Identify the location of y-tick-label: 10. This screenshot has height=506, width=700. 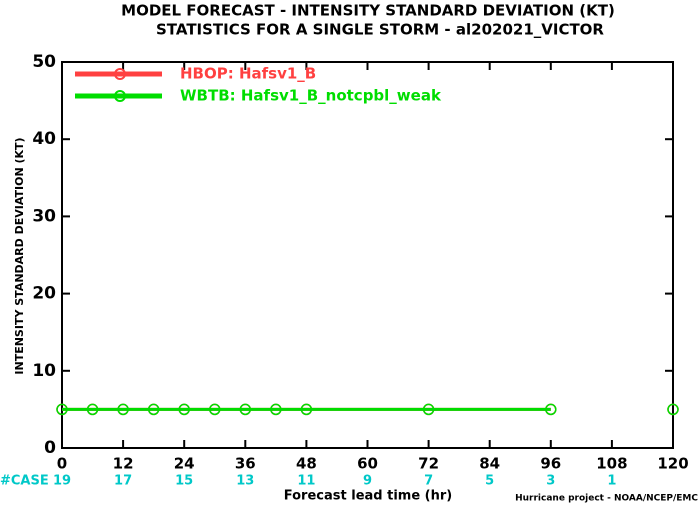
(44, 371).